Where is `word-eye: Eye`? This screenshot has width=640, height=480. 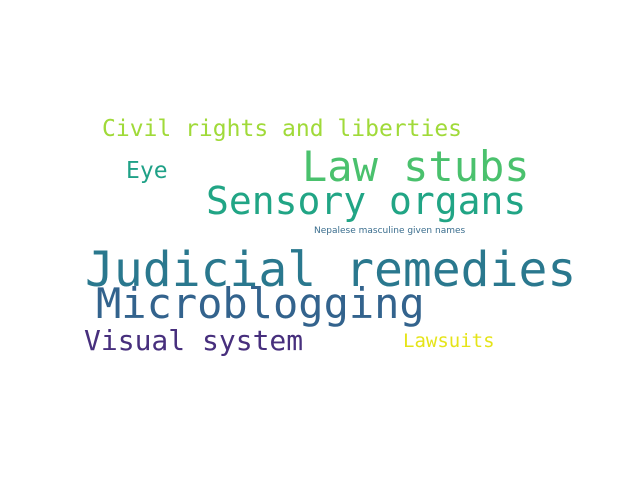
word-eye: Eye is located at coordinates (147, 171).